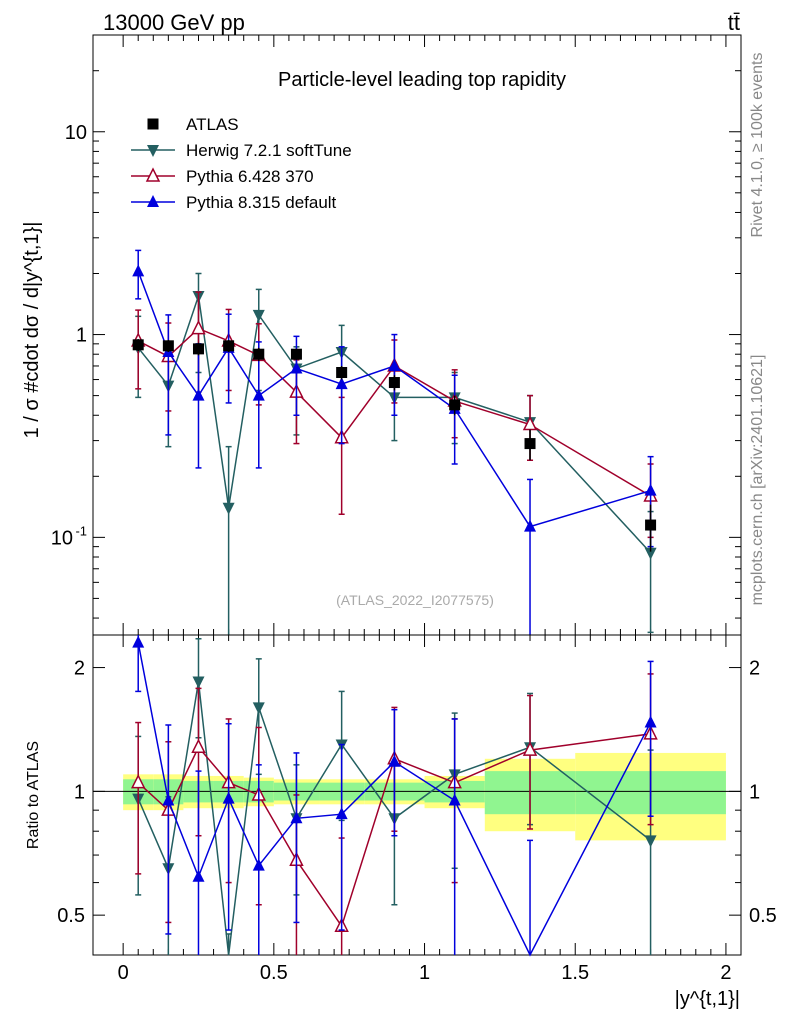 Image resolution: width=786 pixels, height=1024 pixels. Describe the element at coordinates (33, 795) in the screenshot. I see `ratio-y-axis-label: Ratio to ATLAS` at that location.